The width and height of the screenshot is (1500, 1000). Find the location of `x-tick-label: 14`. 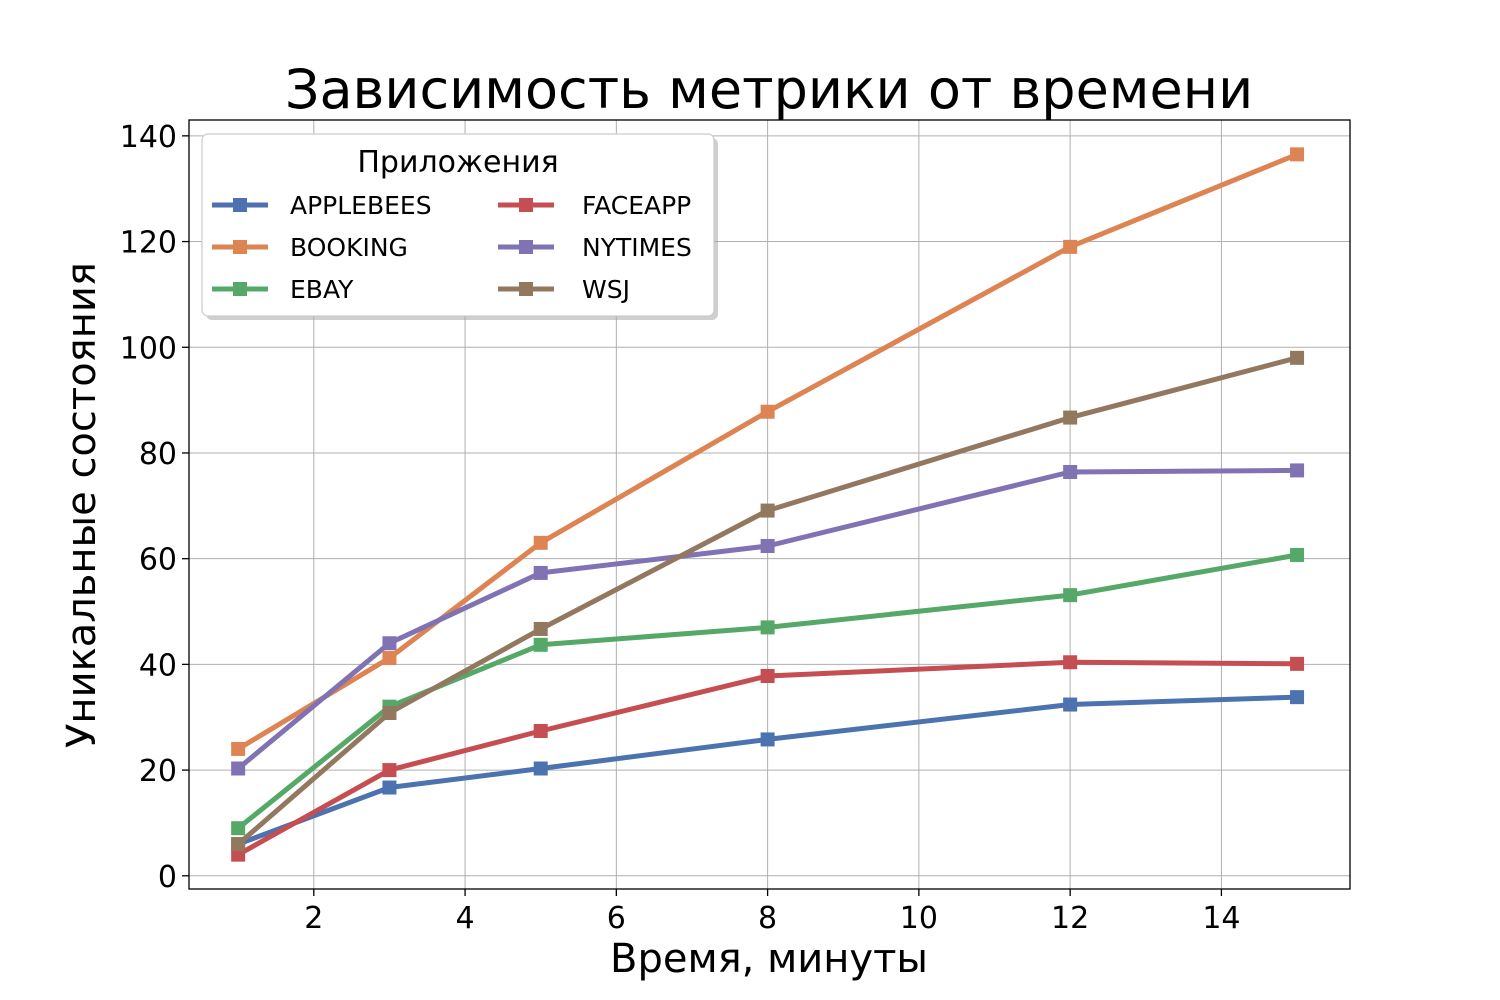

x-tick-label: 14 is located at coordinates (1221, 918).